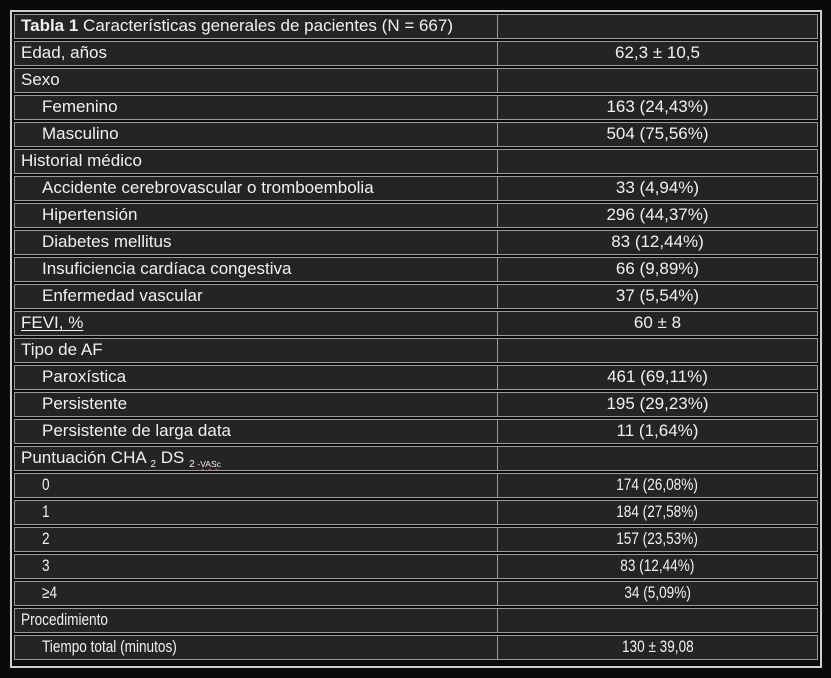 The width and height of the screenshot is (831, 678). I want to click on label-segment: 2, so click(153, 464).